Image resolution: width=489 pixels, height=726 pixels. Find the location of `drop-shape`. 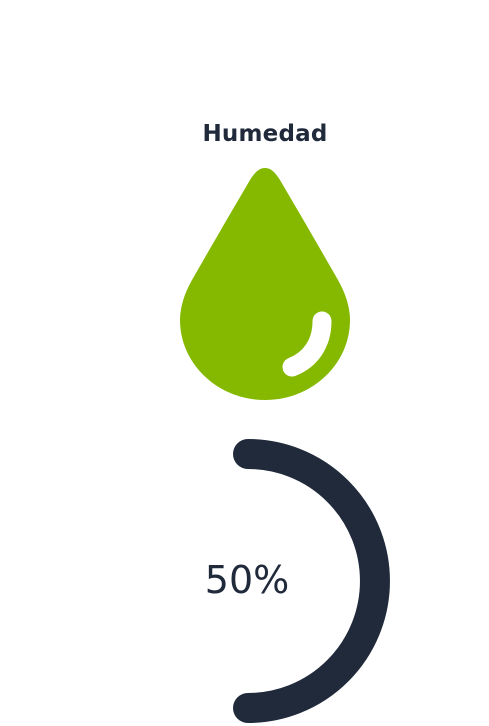

drop-shape is located at coordinates (265, 284).